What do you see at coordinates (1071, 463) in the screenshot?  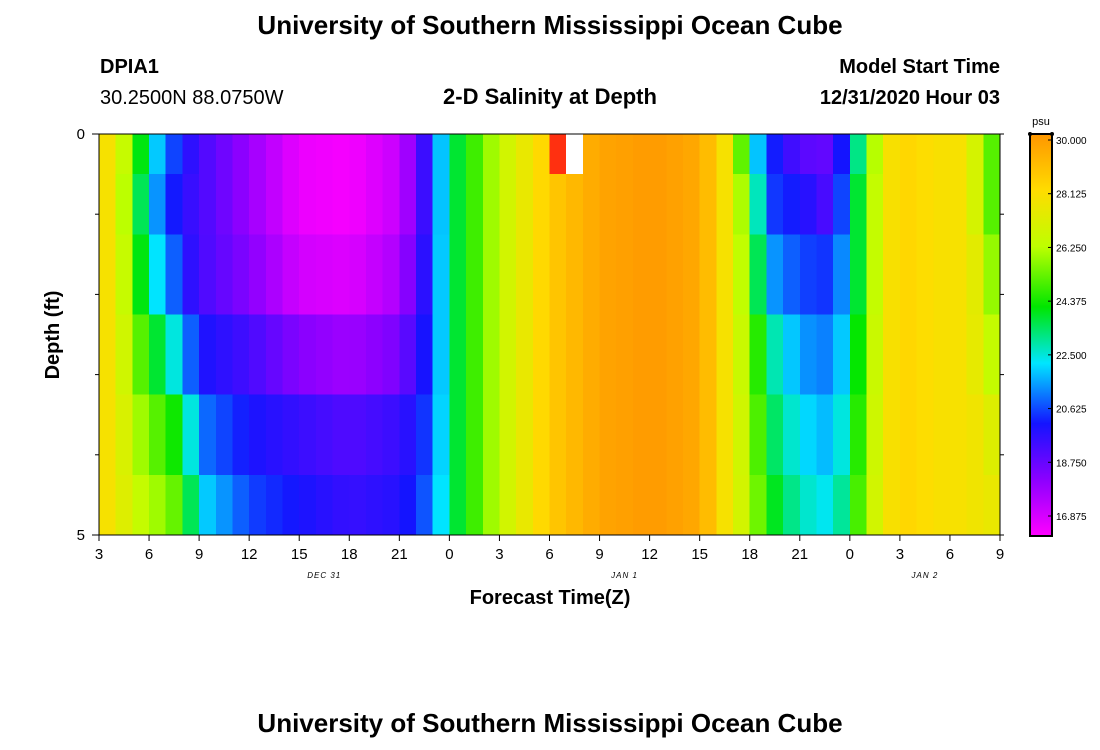 I see `colorbar-tick-label: 18.750` at bounding box center [1071, 463].